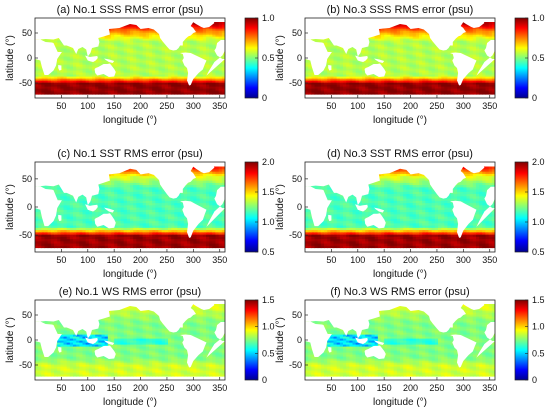 The width and height of the screenshot is (550, 419). Describe the element at coordinates (27, 33) in the screenshot. I see `y-tick-label: 50` at that location.